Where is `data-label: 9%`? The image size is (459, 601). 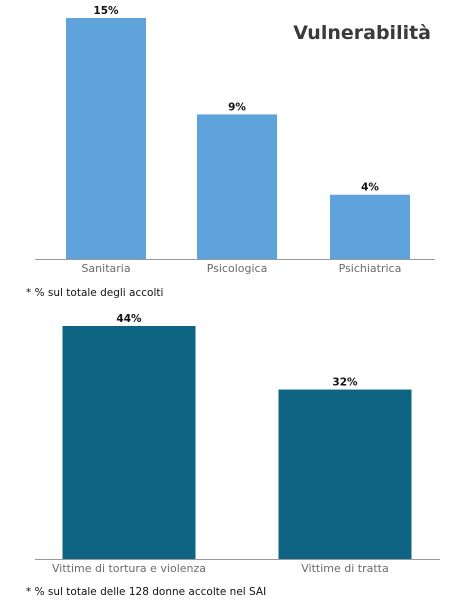
data-label: 9% is located at coordinates (237, 107).